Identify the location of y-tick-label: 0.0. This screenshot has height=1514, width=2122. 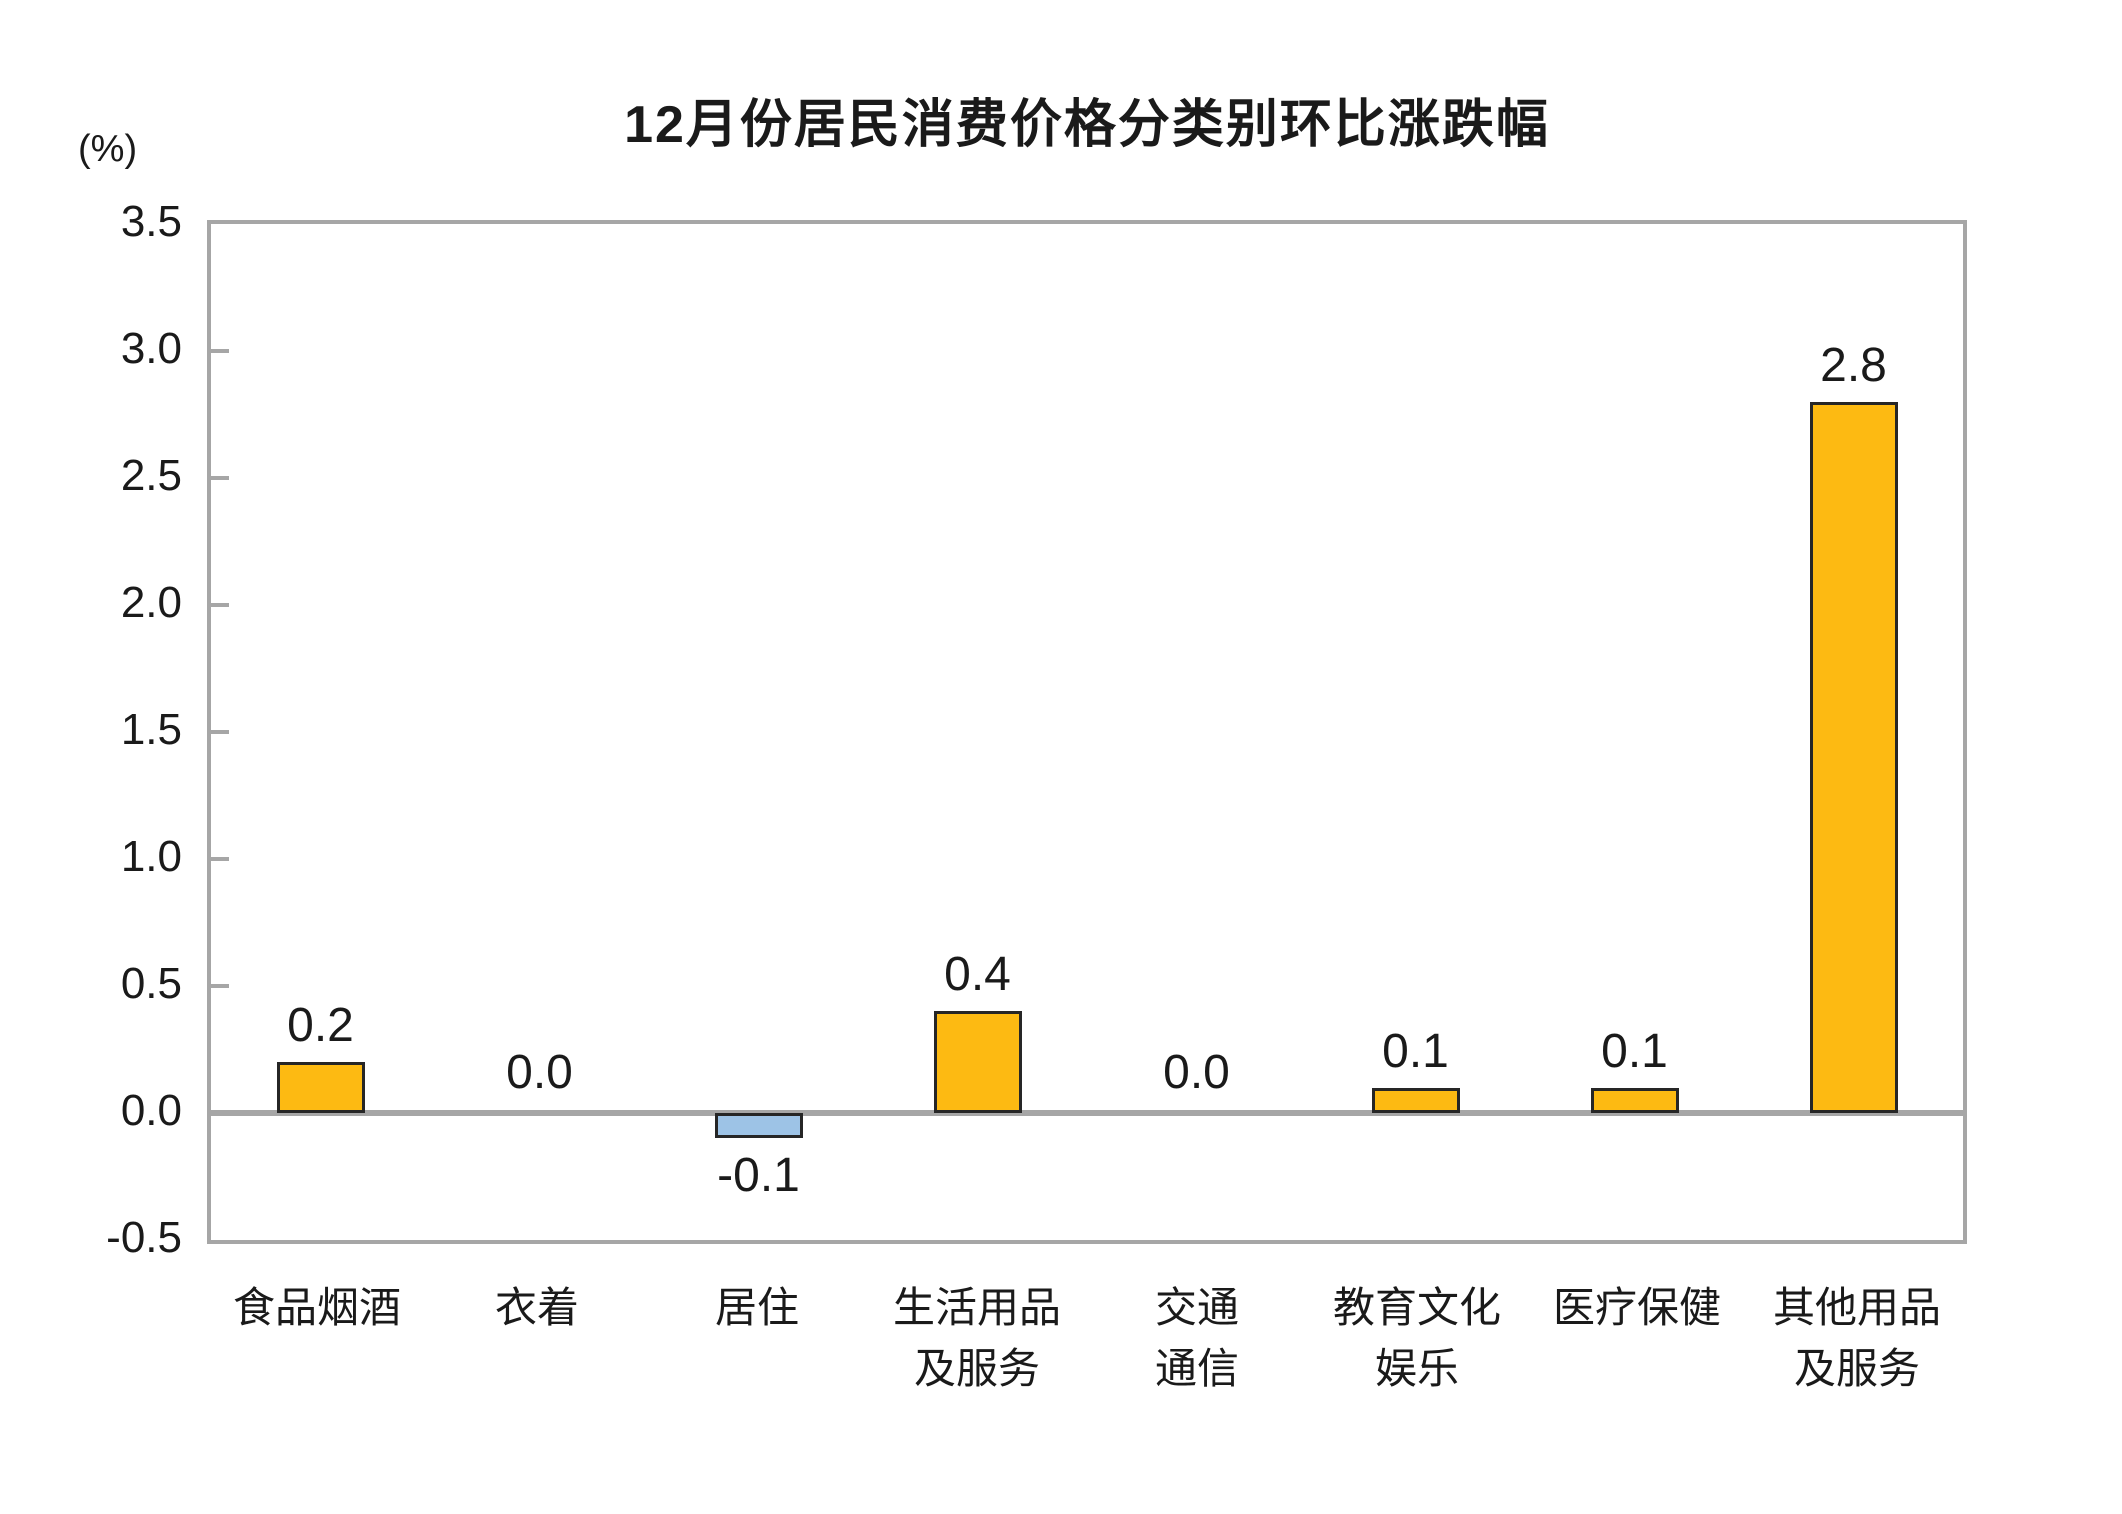
(151, 1110).